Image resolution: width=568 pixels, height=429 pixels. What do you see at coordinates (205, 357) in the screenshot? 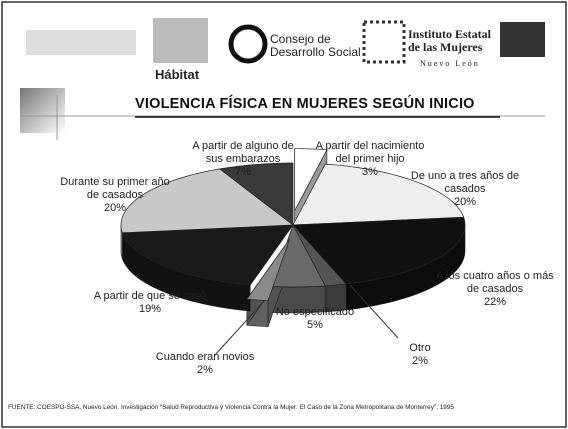
I see `category-label: Cuando eran novios` at bounding box center [205, 357].